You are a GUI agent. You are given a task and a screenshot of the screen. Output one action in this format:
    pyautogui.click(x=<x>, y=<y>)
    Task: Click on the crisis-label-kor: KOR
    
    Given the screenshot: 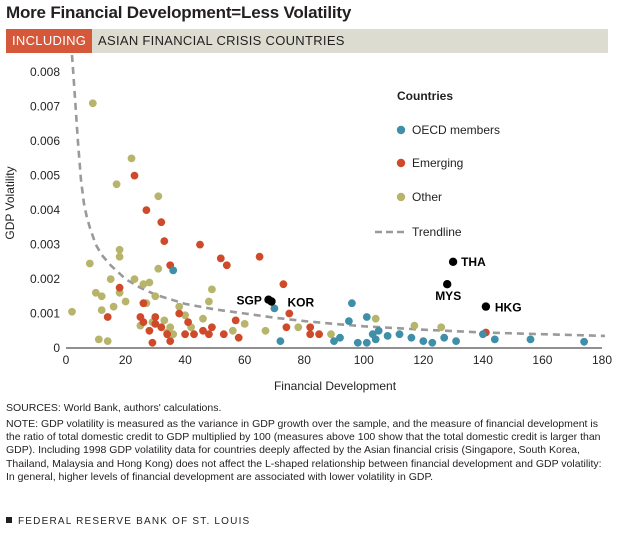 What is the action you would take?
    pyautogui.click(x=301, y=303)
    